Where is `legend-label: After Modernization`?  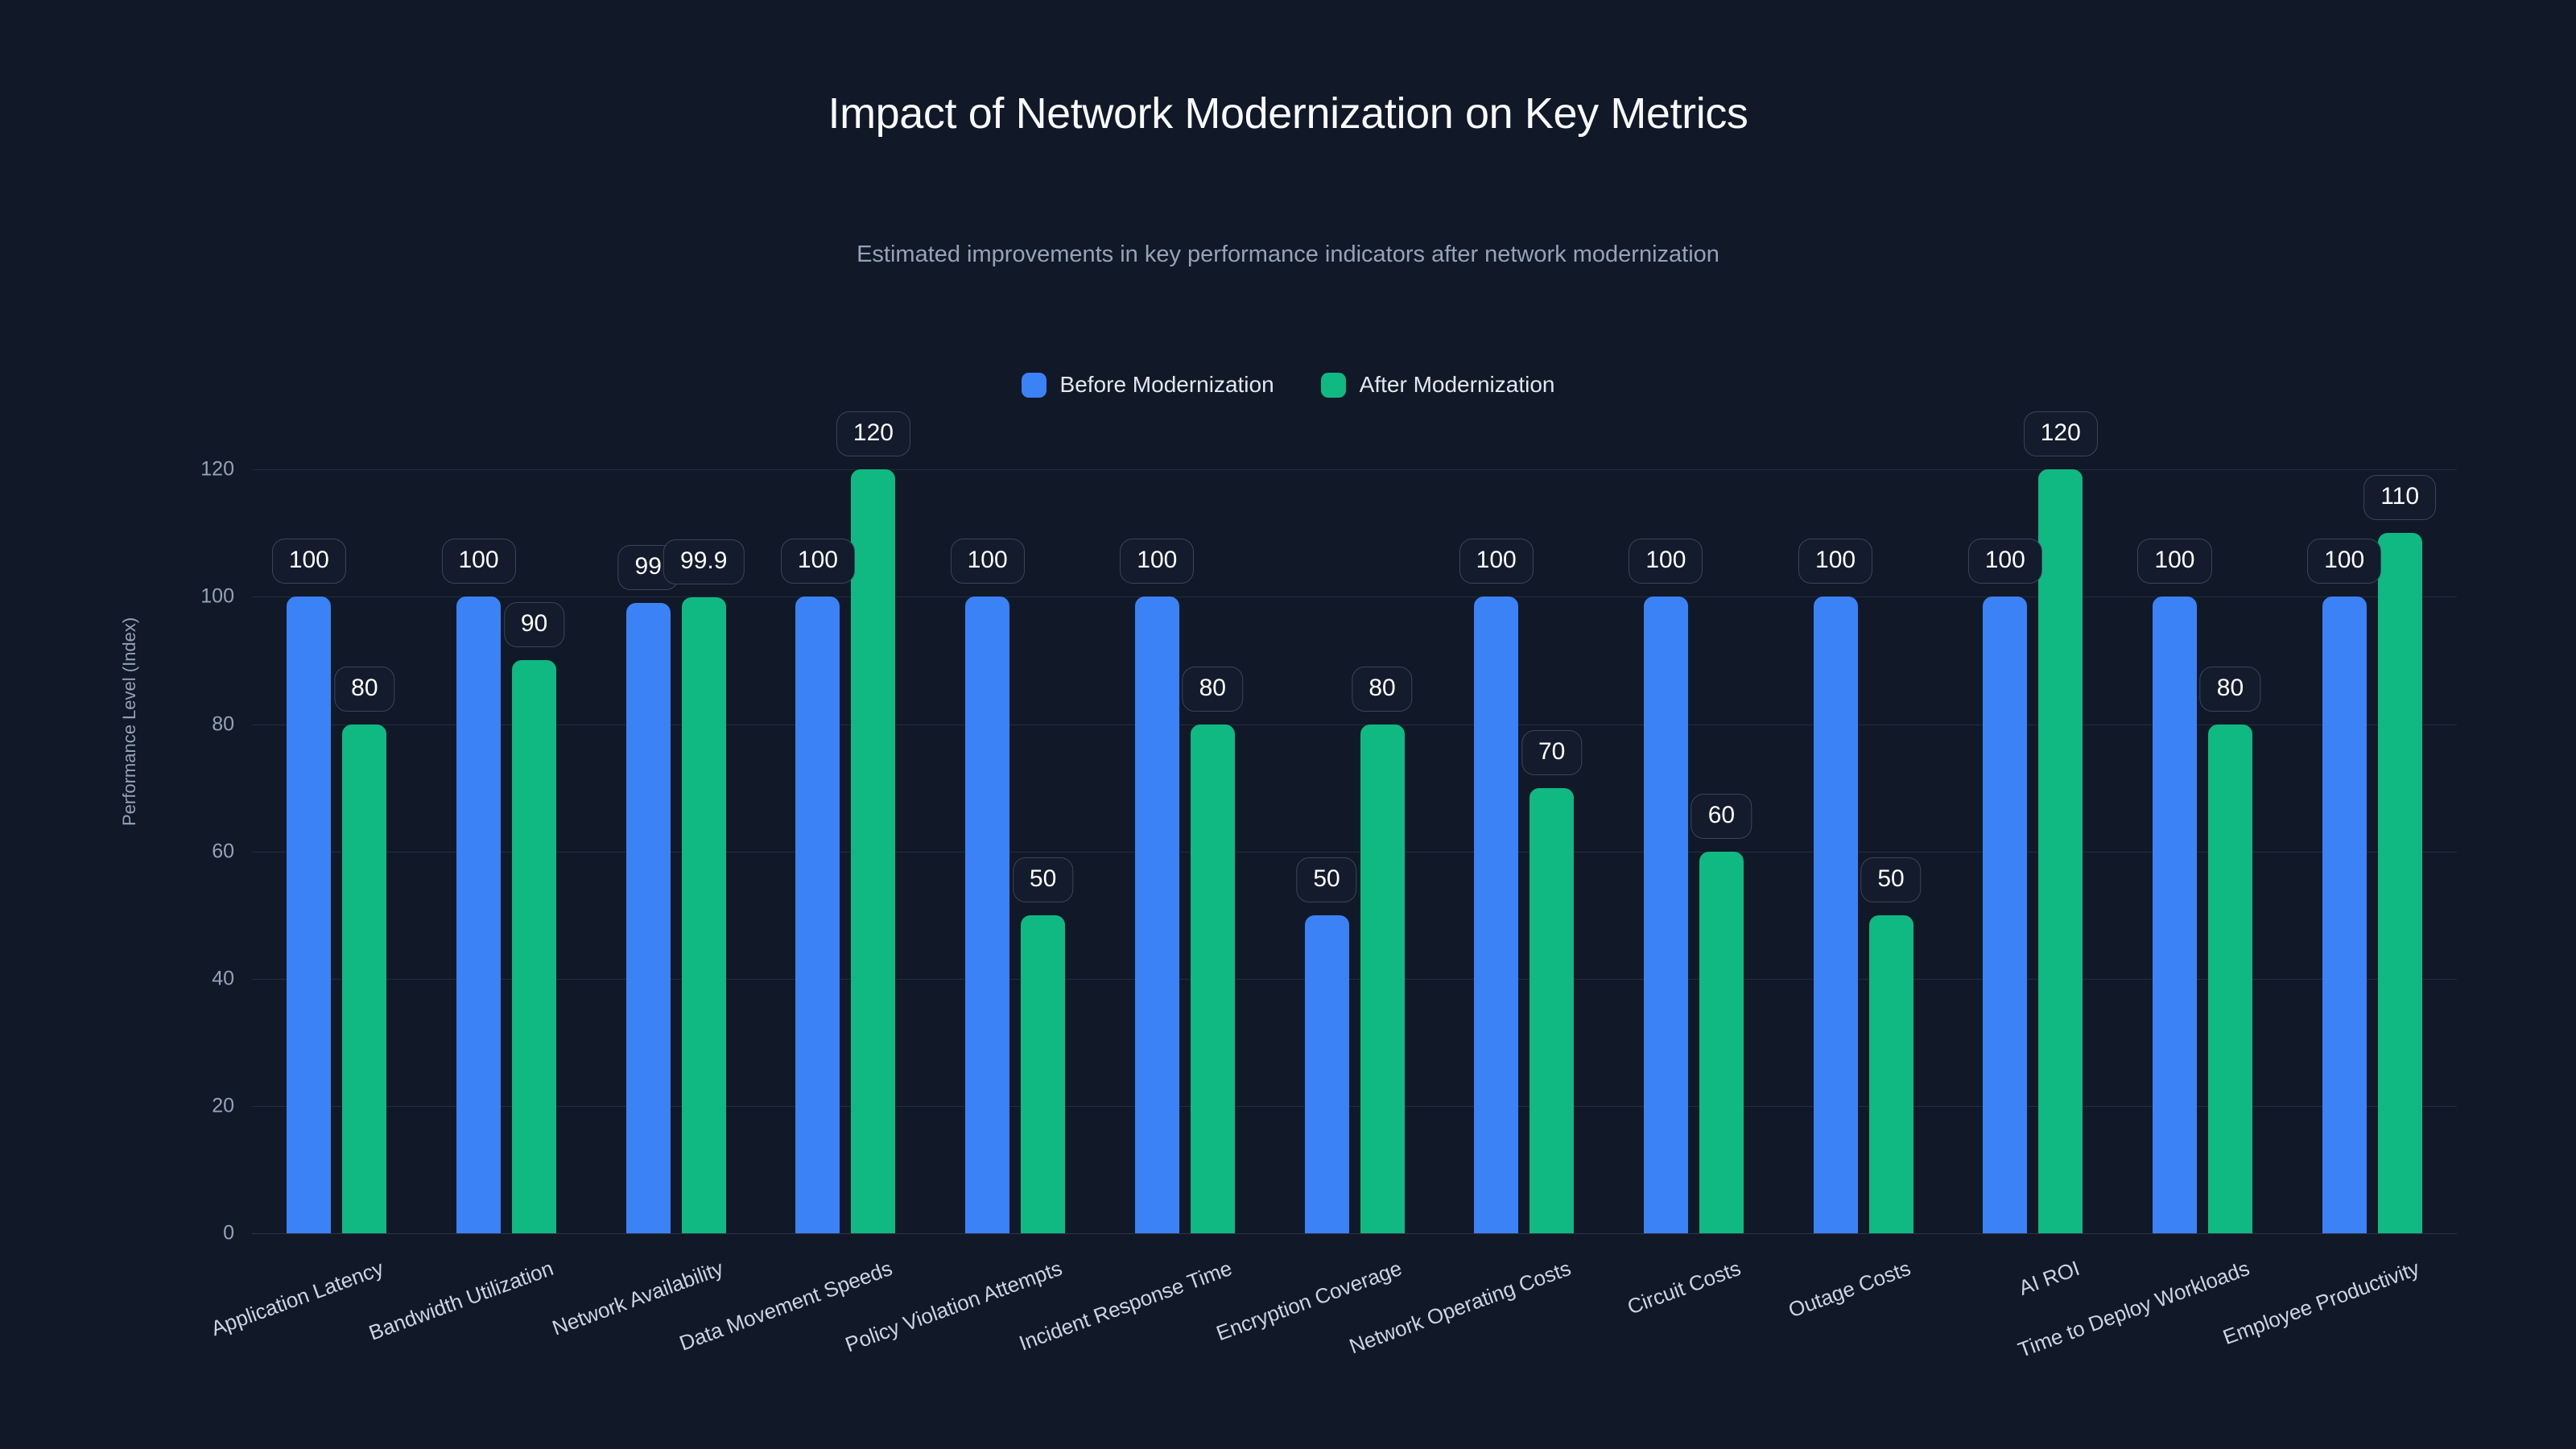 legend-label: After Modernization is located at coordinates (1457, 384).